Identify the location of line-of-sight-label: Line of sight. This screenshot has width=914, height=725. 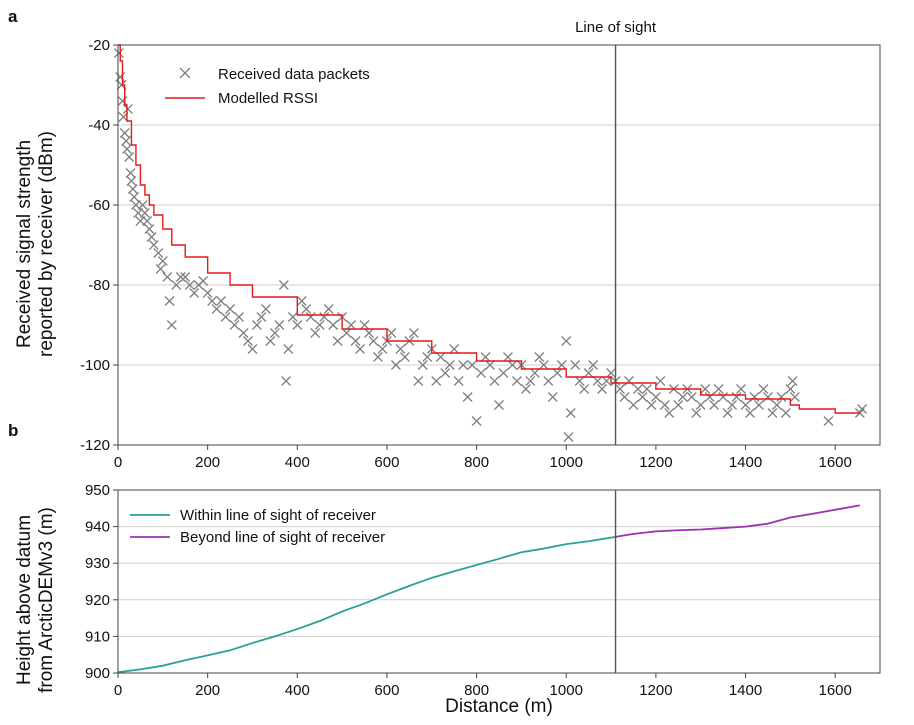
(616, 27).